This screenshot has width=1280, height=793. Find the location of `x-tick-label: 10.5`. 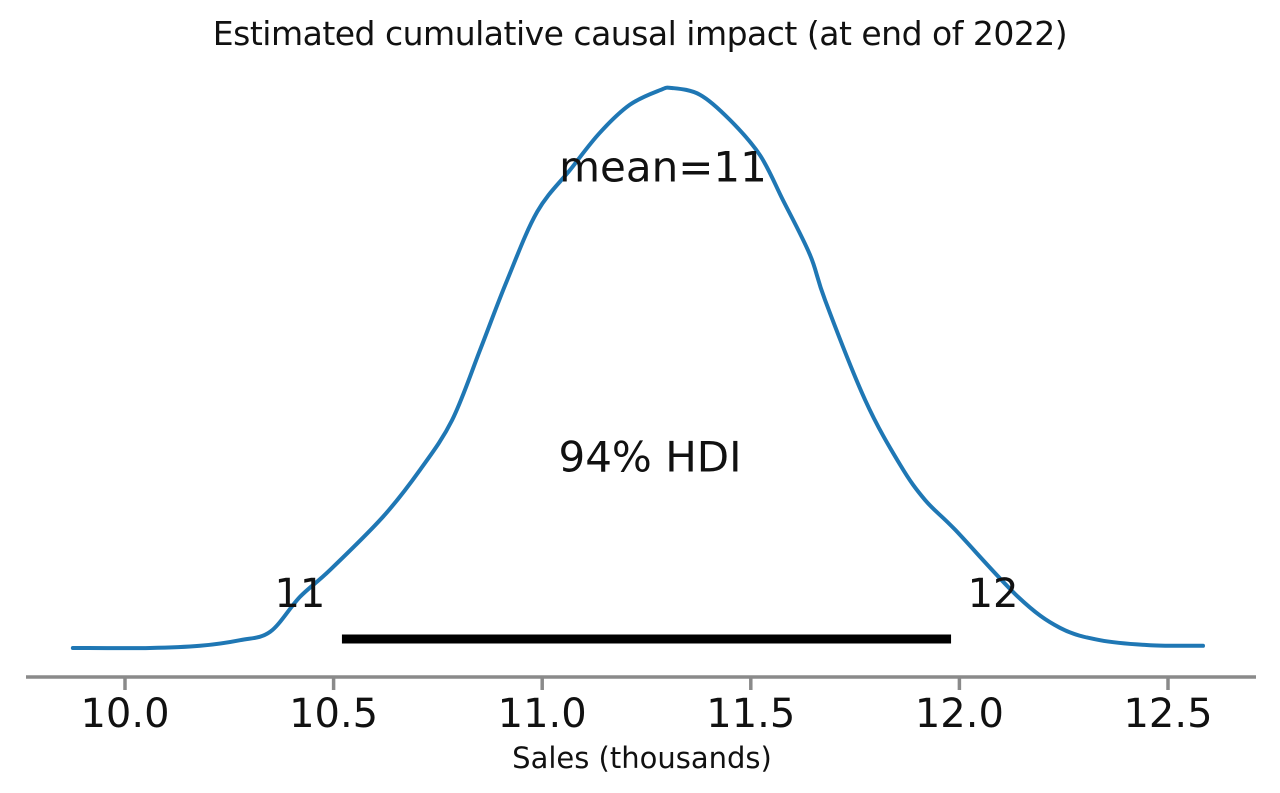

x-tick-label: 10.5 is located at coordinates (334, 714).